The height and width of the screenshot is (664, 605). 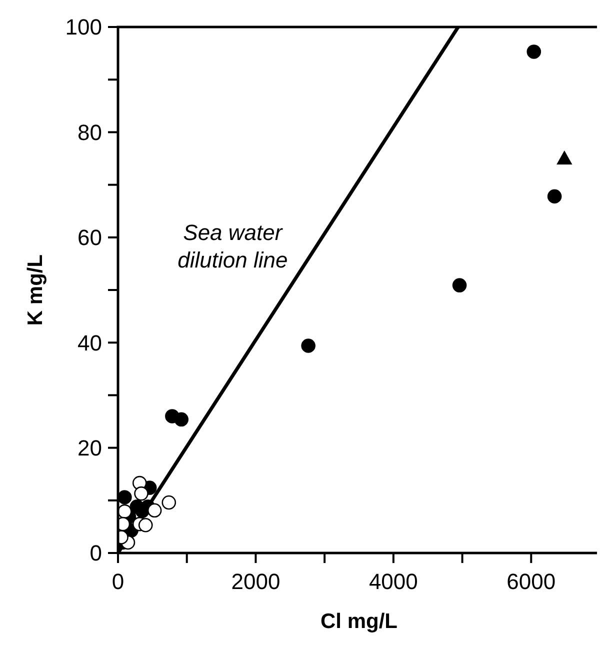 I want to click on y-tick-label: 0, so click(x=96, y=553).